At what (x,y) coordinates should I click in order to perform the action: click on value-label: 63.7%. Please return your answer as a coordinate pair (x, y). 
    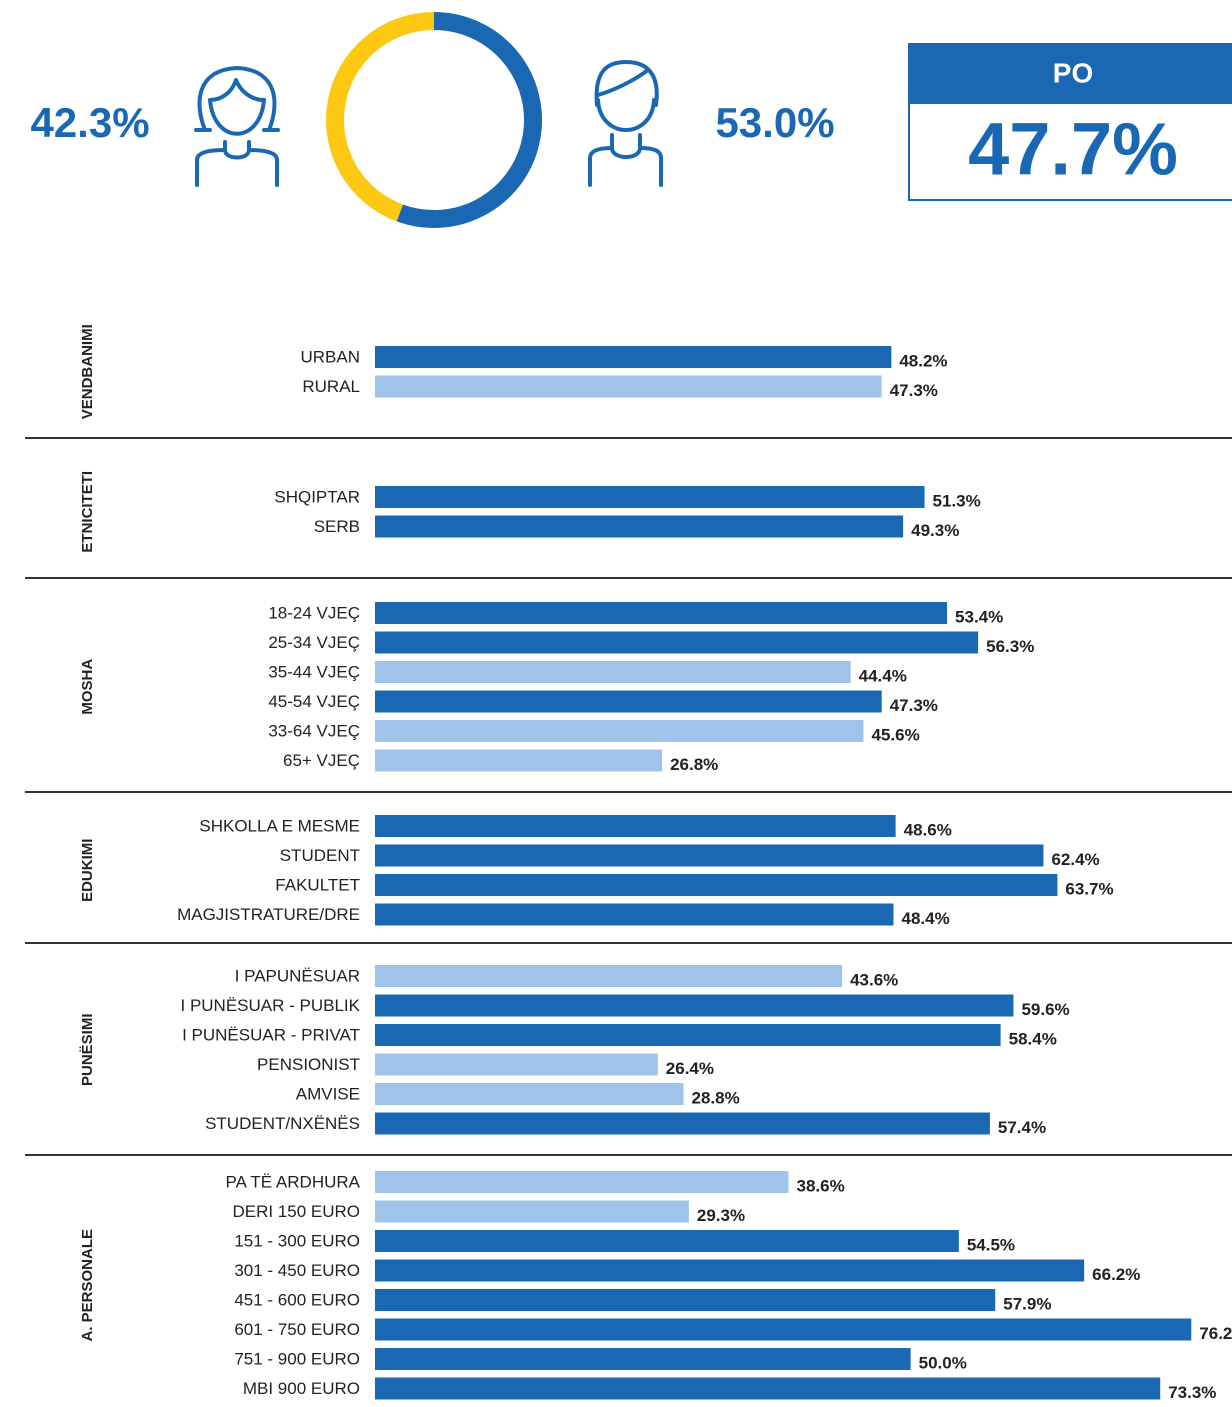
    Looking at the image, I should click on (1089, 888).